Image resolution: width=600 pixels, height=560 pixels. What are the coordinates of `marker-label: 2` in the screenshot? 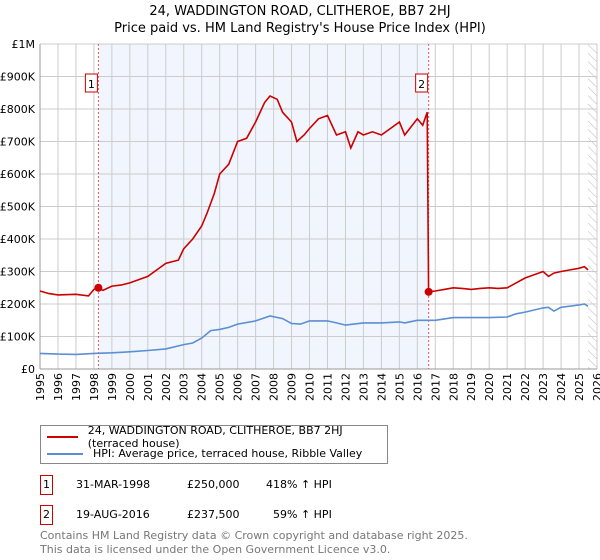 It's located at (421, 84).